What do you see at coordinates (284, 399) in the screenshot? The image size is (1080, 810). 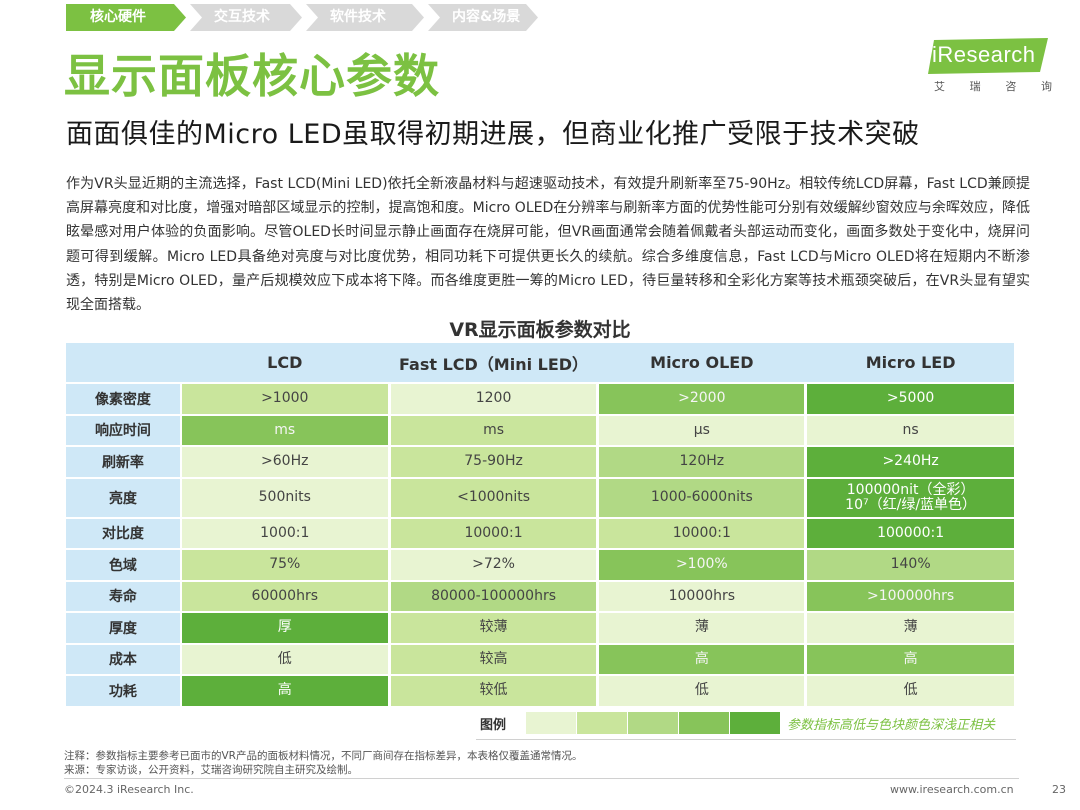 I see `table-cell: >1000` at bounding box center [284, 399].